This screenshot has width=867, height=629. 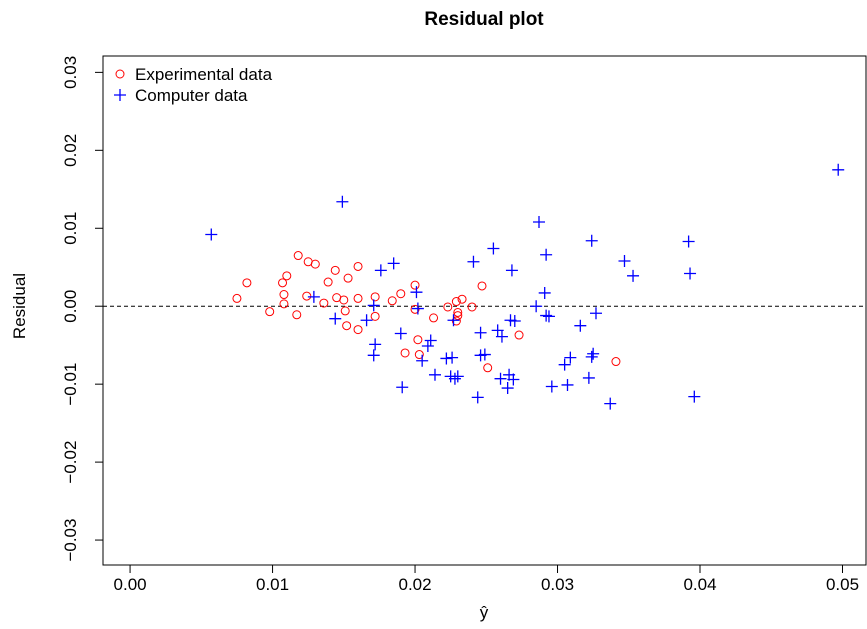 What do you see at coordinates (557, 584) in the screenshot?
I see `x-tick-label: 0.03` at bounding box center [557, 584].